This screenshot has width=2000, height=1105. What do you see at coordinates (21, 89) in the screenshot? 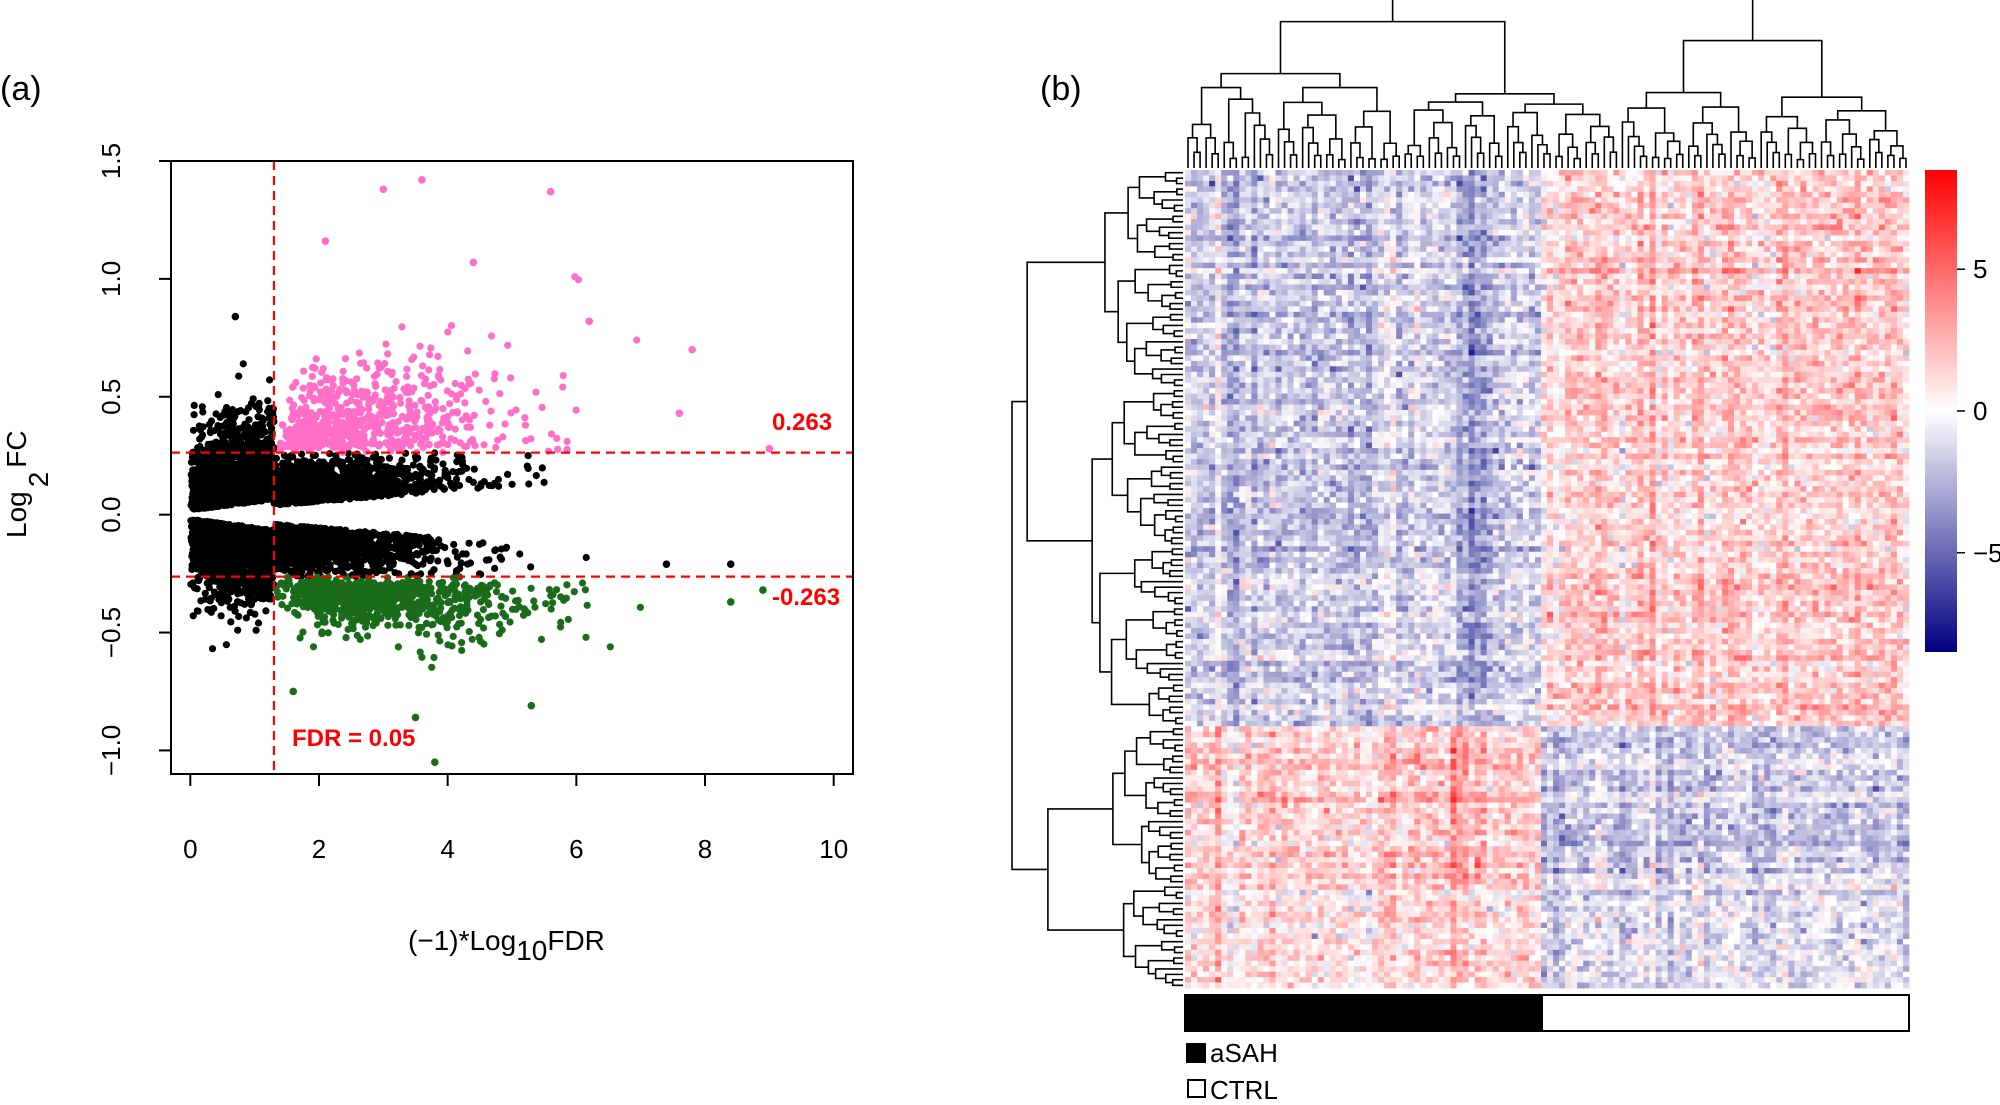
I see `panel-a-label: (a)` at bounding box center [21, 89].